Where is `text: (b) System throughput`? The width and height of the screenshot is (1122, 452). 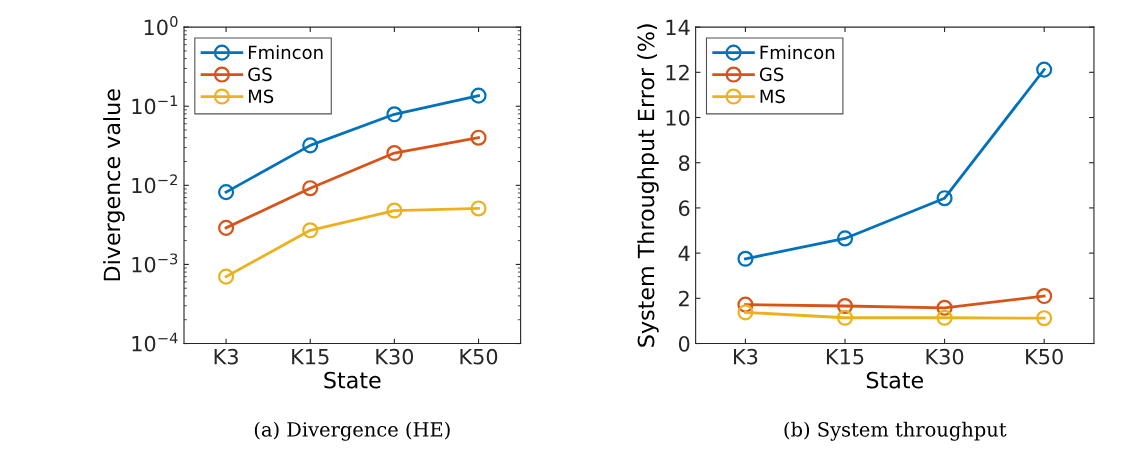 text: (b) System throughput is located at coordinates (895, 431).